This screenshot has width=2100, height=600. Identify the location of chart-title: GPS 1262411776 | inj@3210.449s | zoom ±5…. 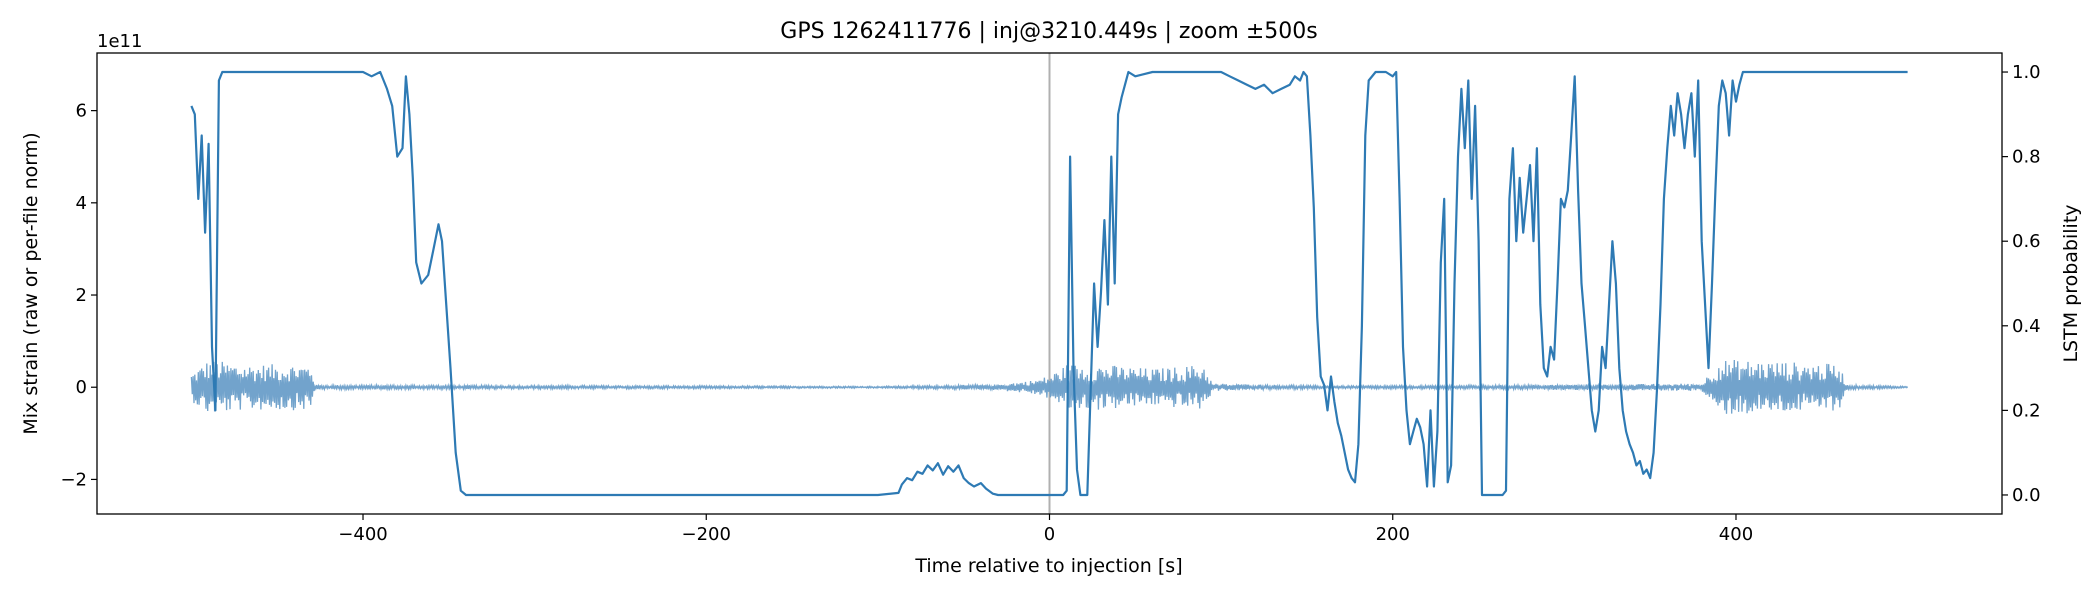
(1048, 31).